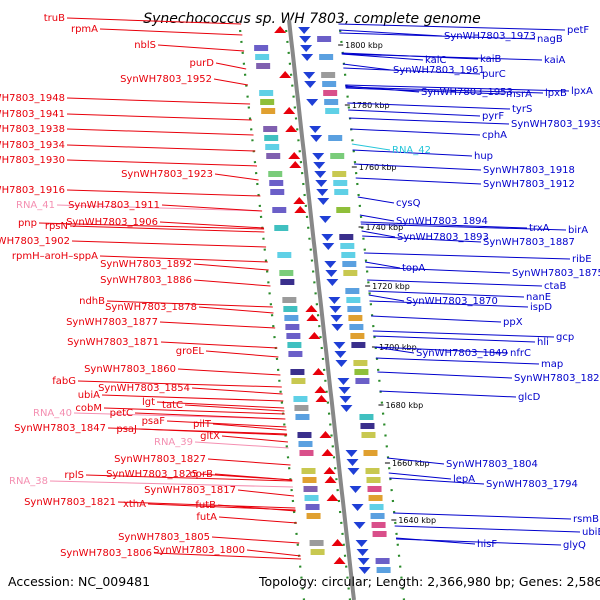 The width and height of the screenshot is (600, 600). I want to click on gene-label-left: petC, so click(121, 413).